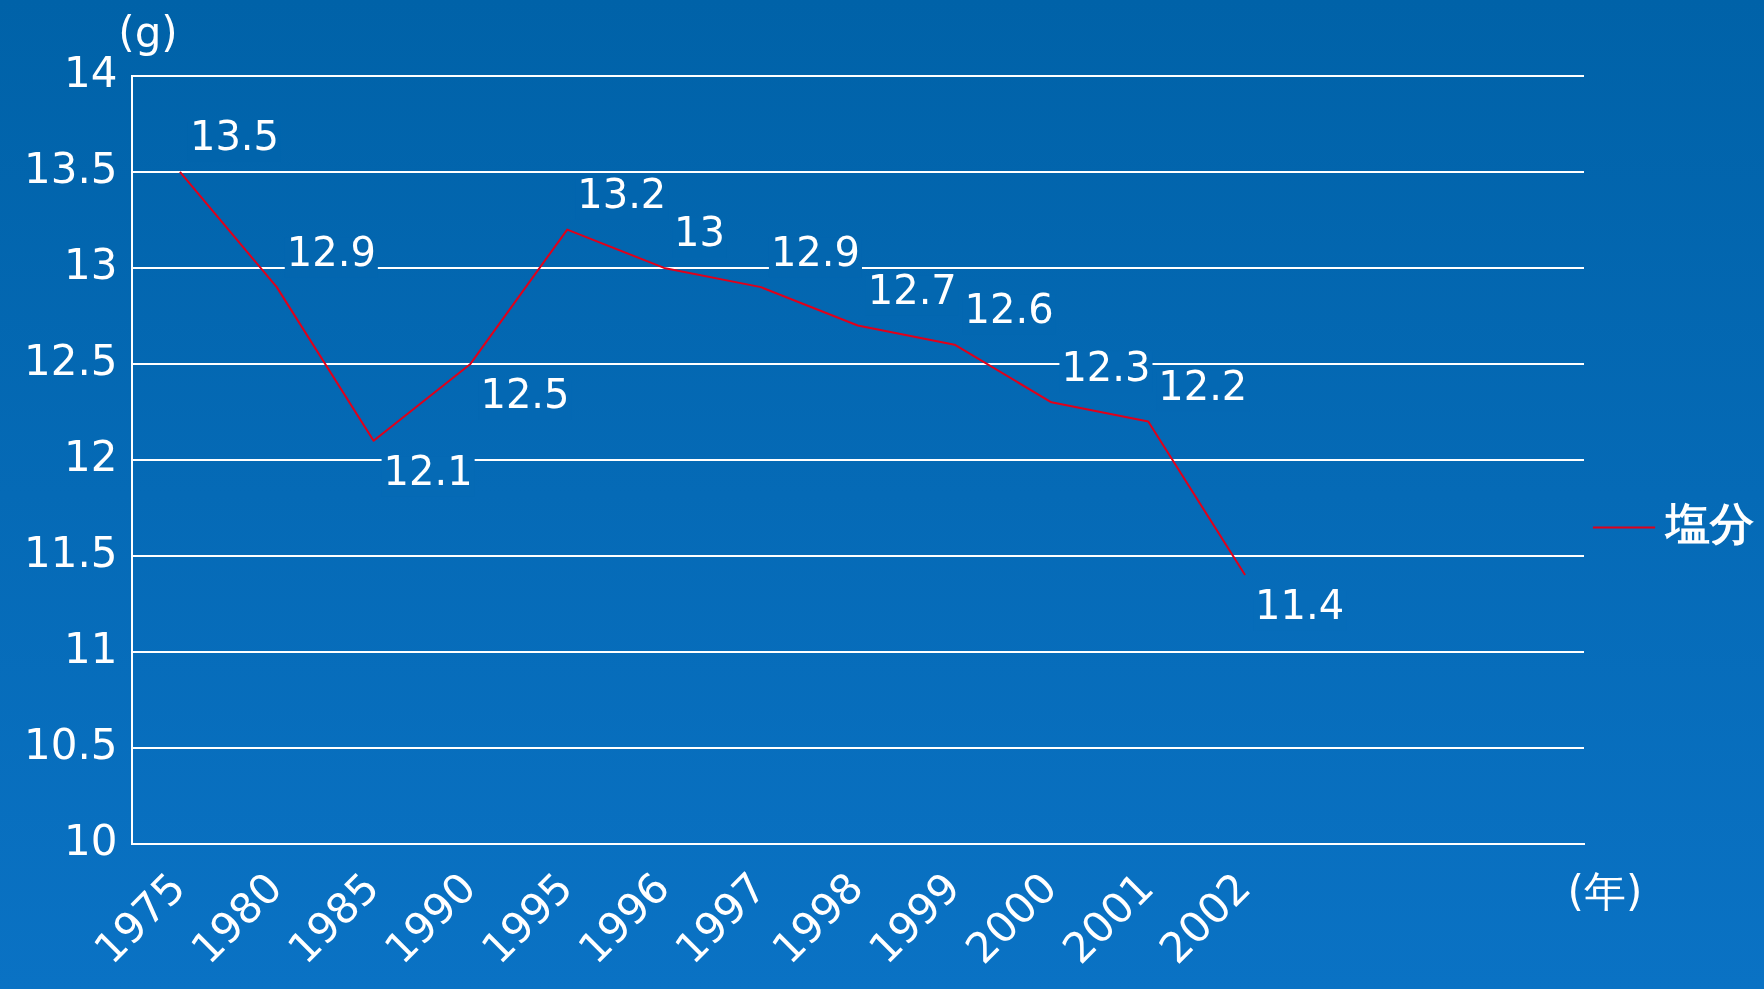 The height and width of the screenshot is (989, 1764). Describe the element at coordinates (234, 136) in the screenshot. I see `data-label: 13.5` at that location.